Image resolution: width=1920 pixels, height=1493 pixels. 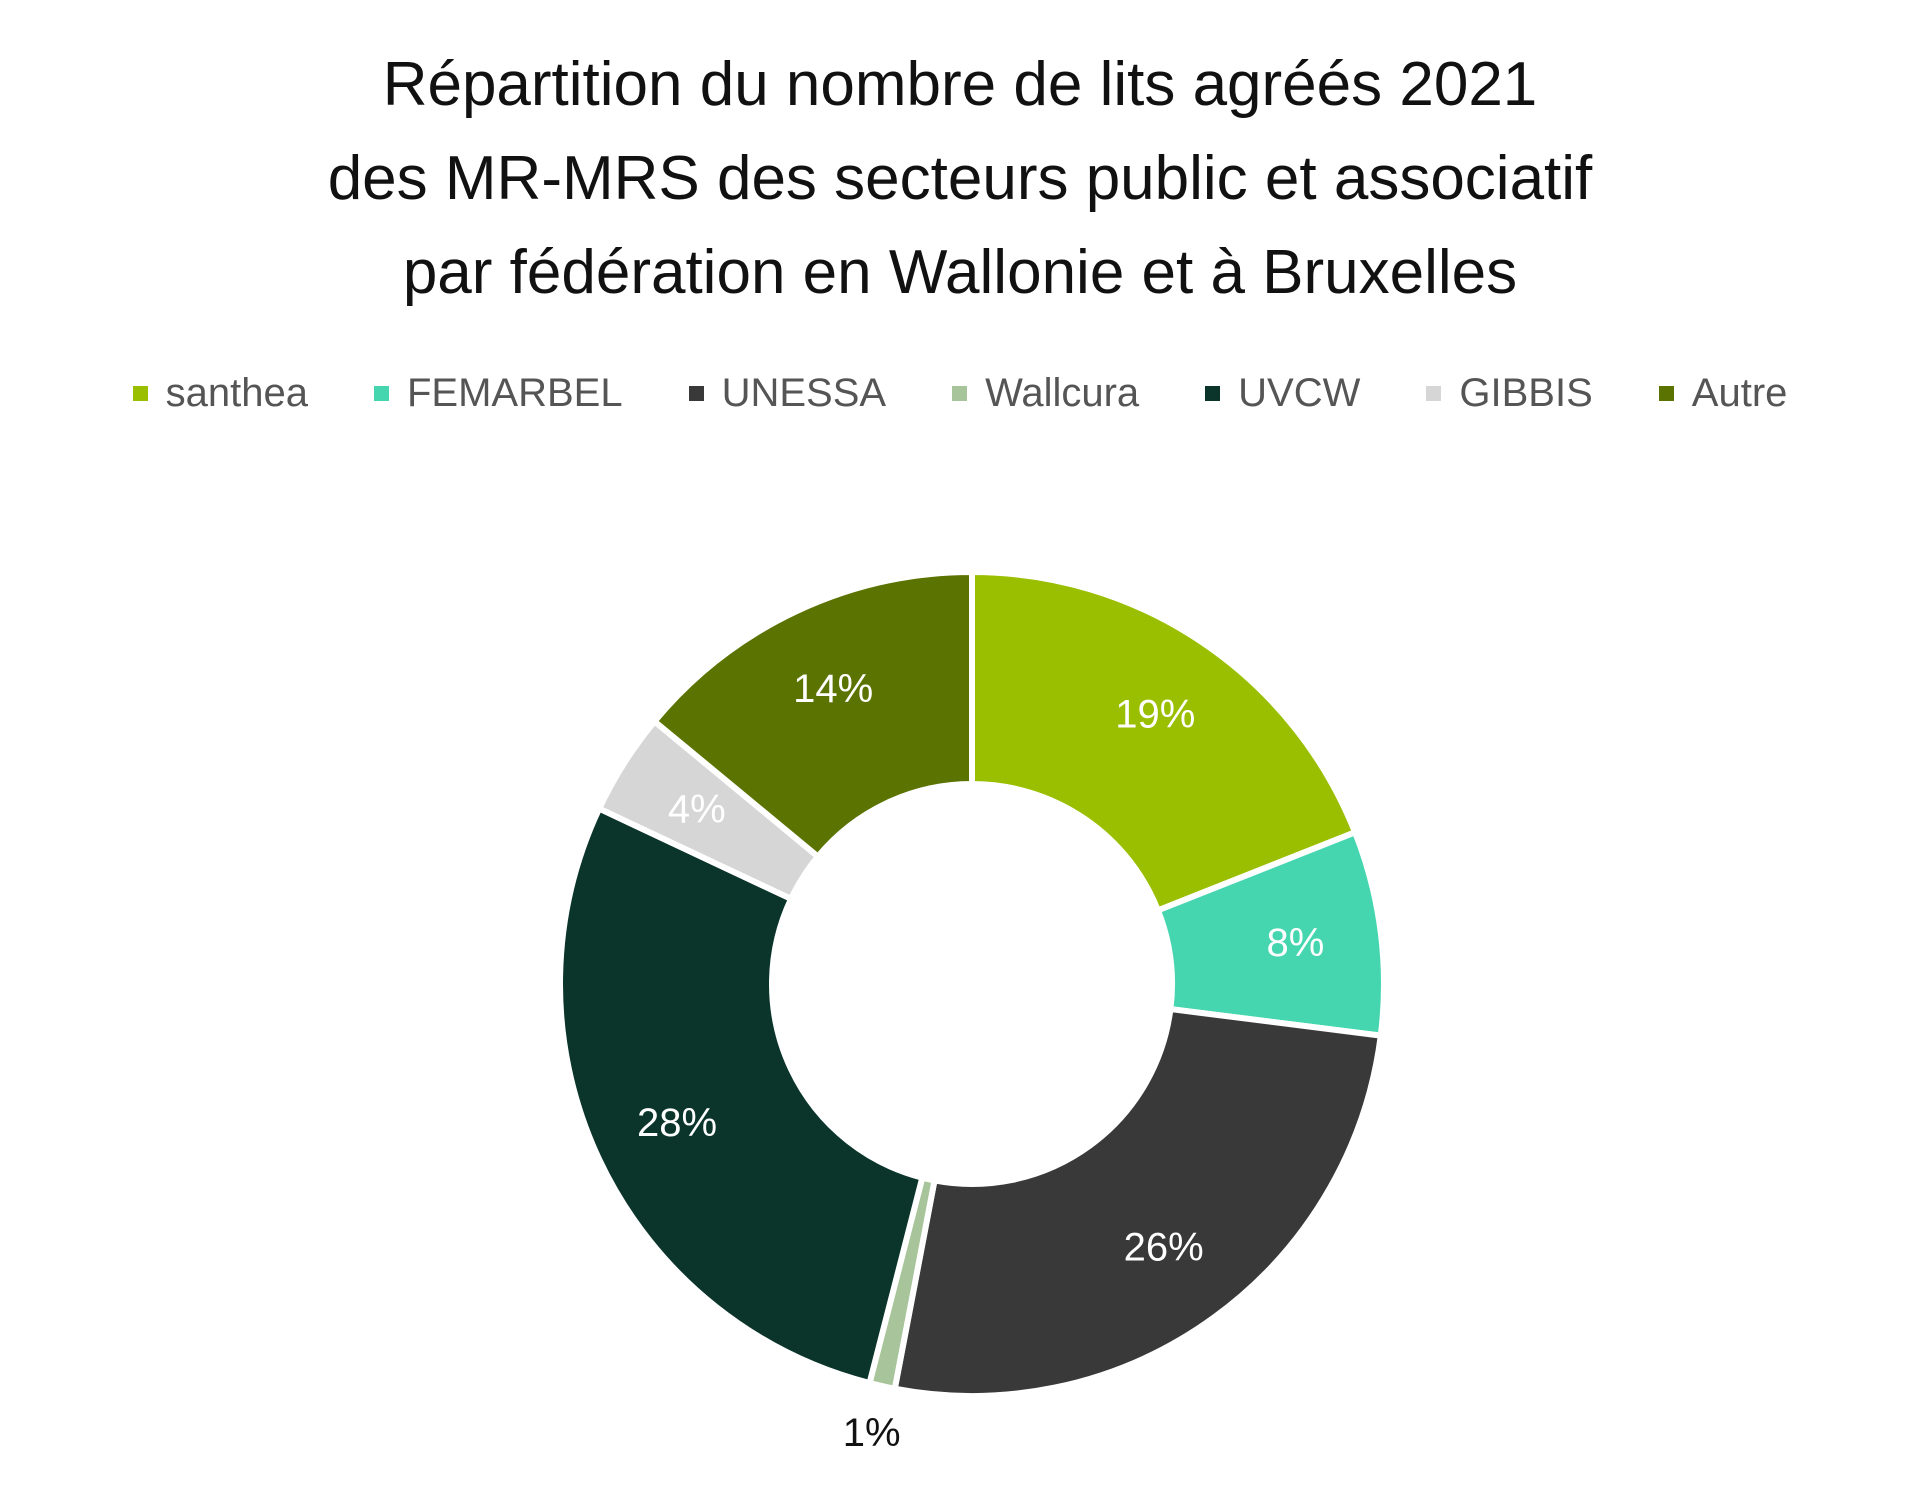 What do you see at coordinates (833, 689) in the screenshot?
I see `data-label-autre: 14%` at bounding box center [833, 689].